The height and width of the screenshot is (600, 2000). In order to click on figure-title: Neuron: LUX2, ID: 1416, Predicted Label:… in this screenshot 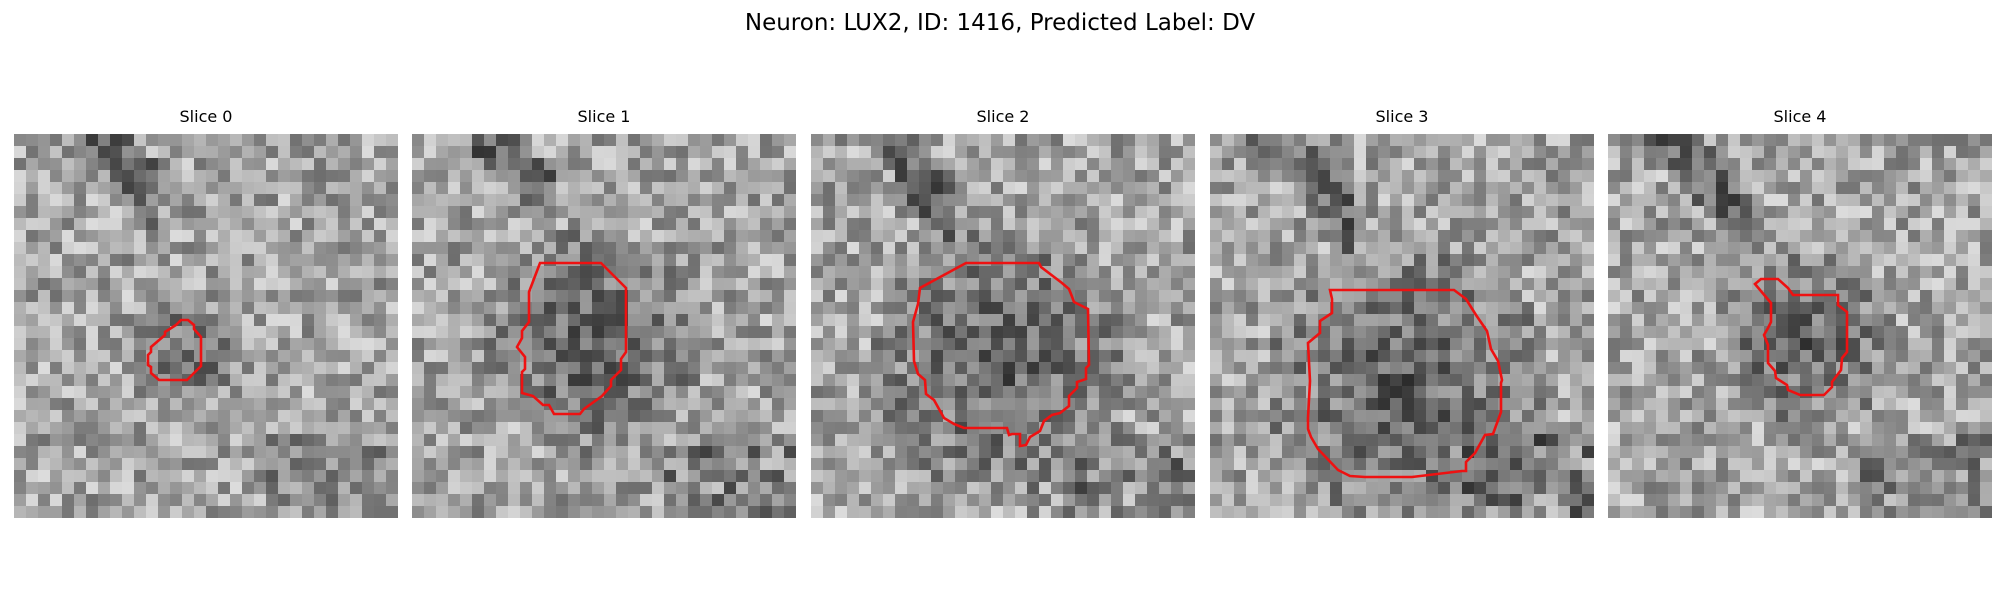, I will do `click(1000, 23)`.